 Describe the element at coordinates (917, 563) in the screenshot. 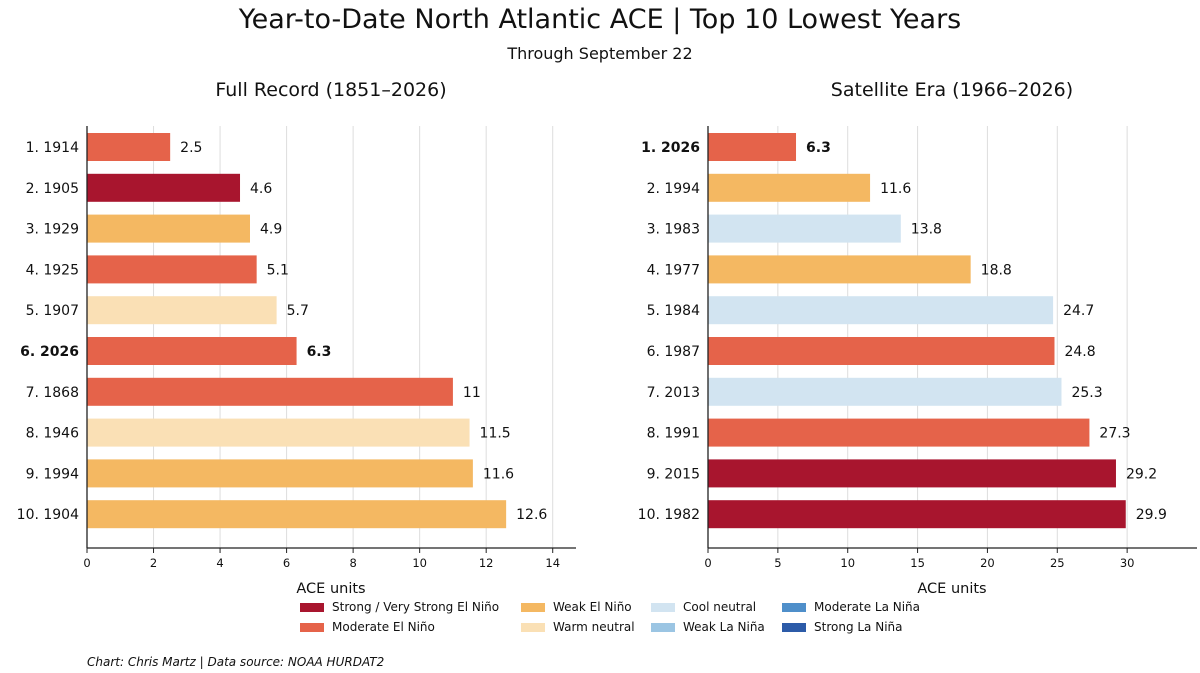

I see `x-tick-label: 15` at that location.